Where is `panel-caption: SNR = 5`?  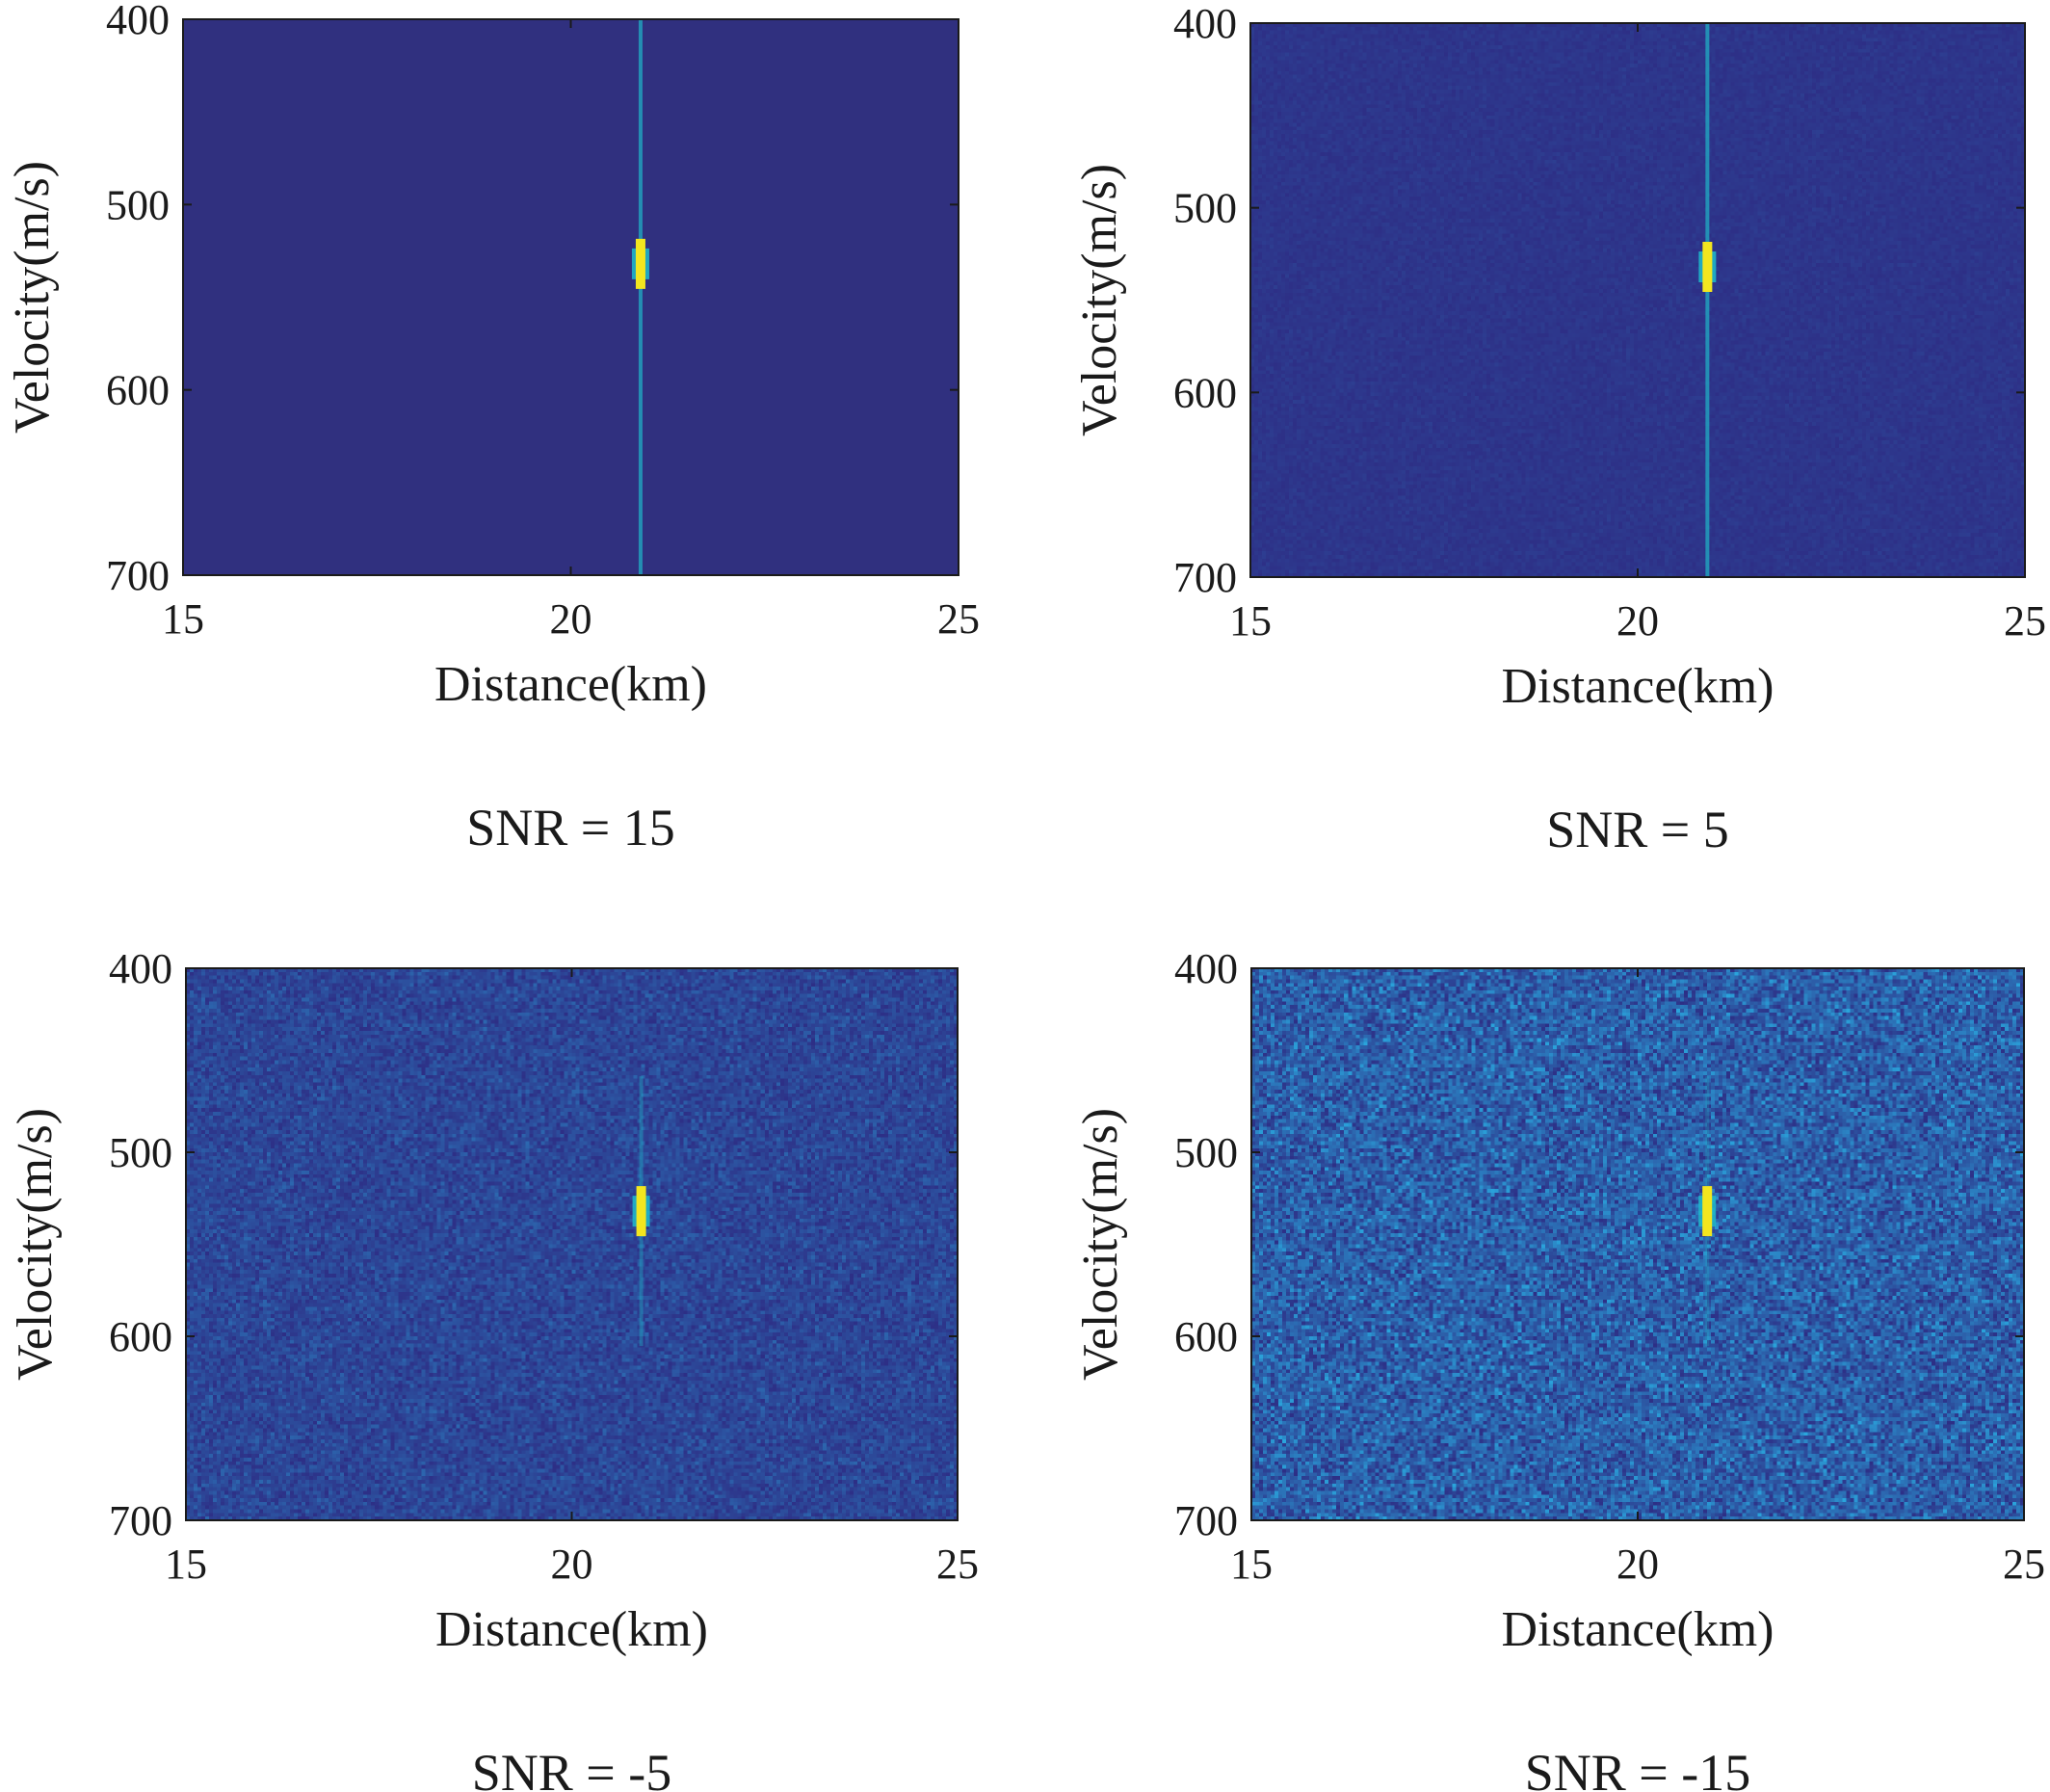
panel-caption: SNR = 5 is located at coordinates (1637, 829).